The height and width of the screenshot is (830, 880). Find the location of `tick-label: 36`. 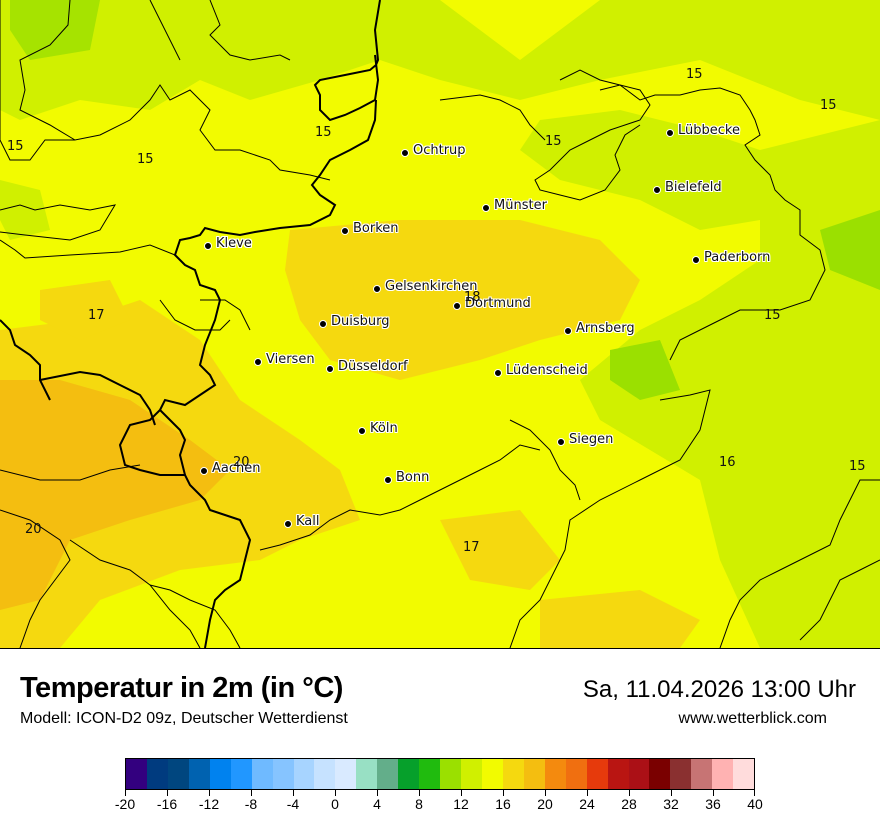

tick-label: 36 is located at coordinates (713, 804).